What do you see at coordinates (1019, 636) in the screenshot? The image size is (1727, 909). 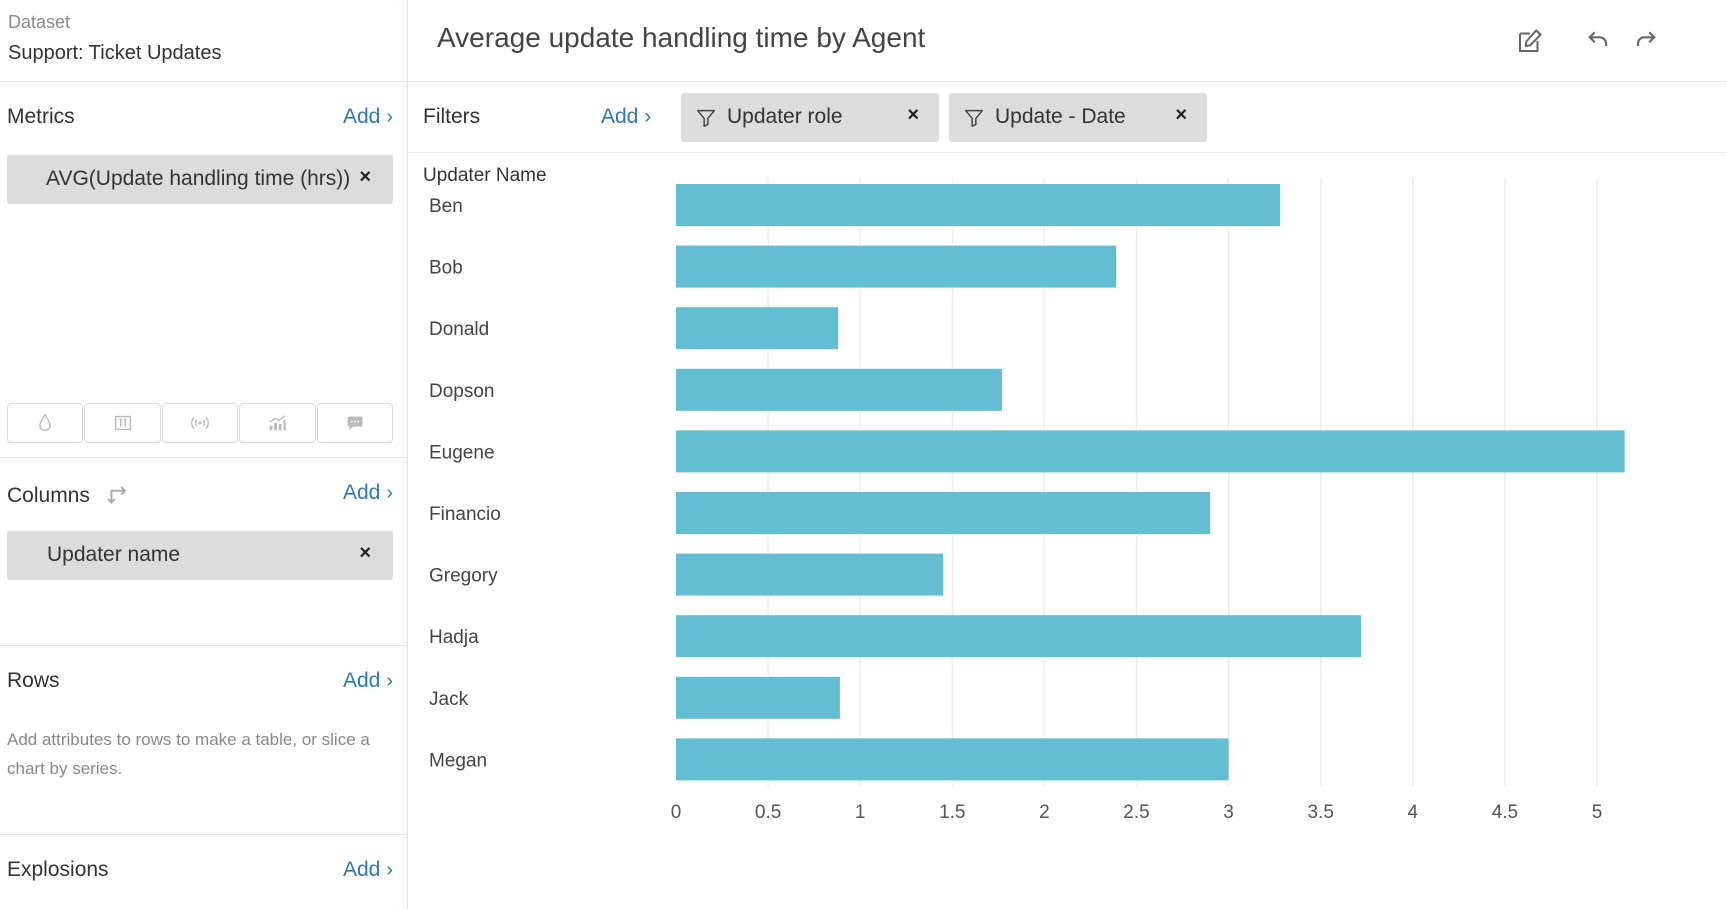 I see `bar-hadja` at bounding box center [1019, 636].